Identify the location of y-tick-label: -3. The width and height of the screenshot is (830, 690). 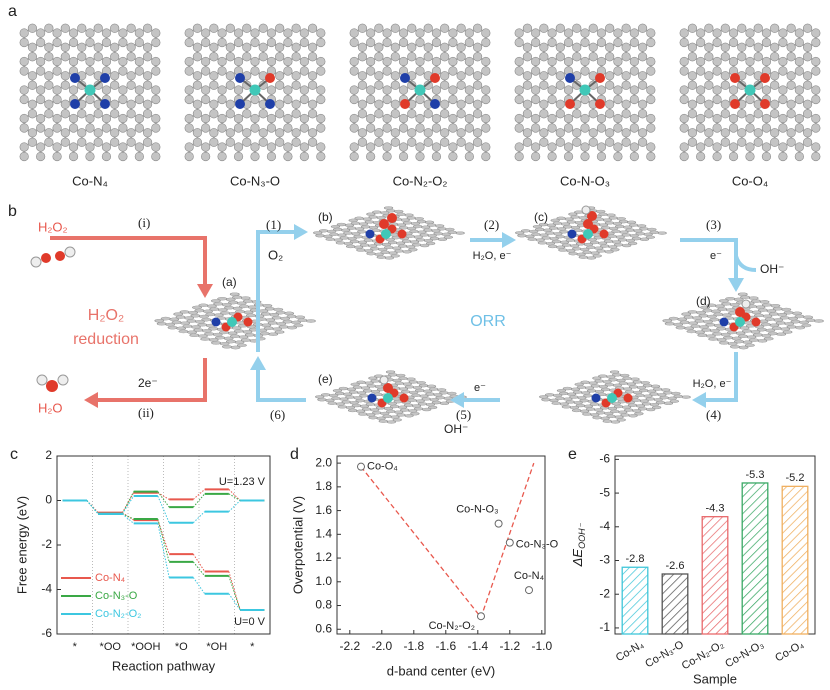
(604, 560).